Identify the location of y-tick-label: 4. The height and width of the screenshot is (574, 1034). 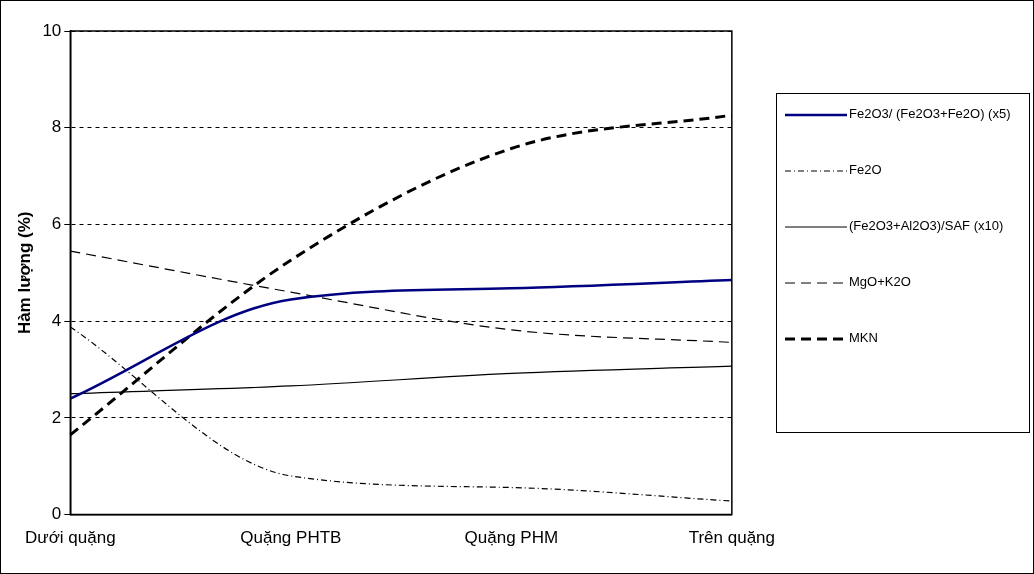
(56, 320).